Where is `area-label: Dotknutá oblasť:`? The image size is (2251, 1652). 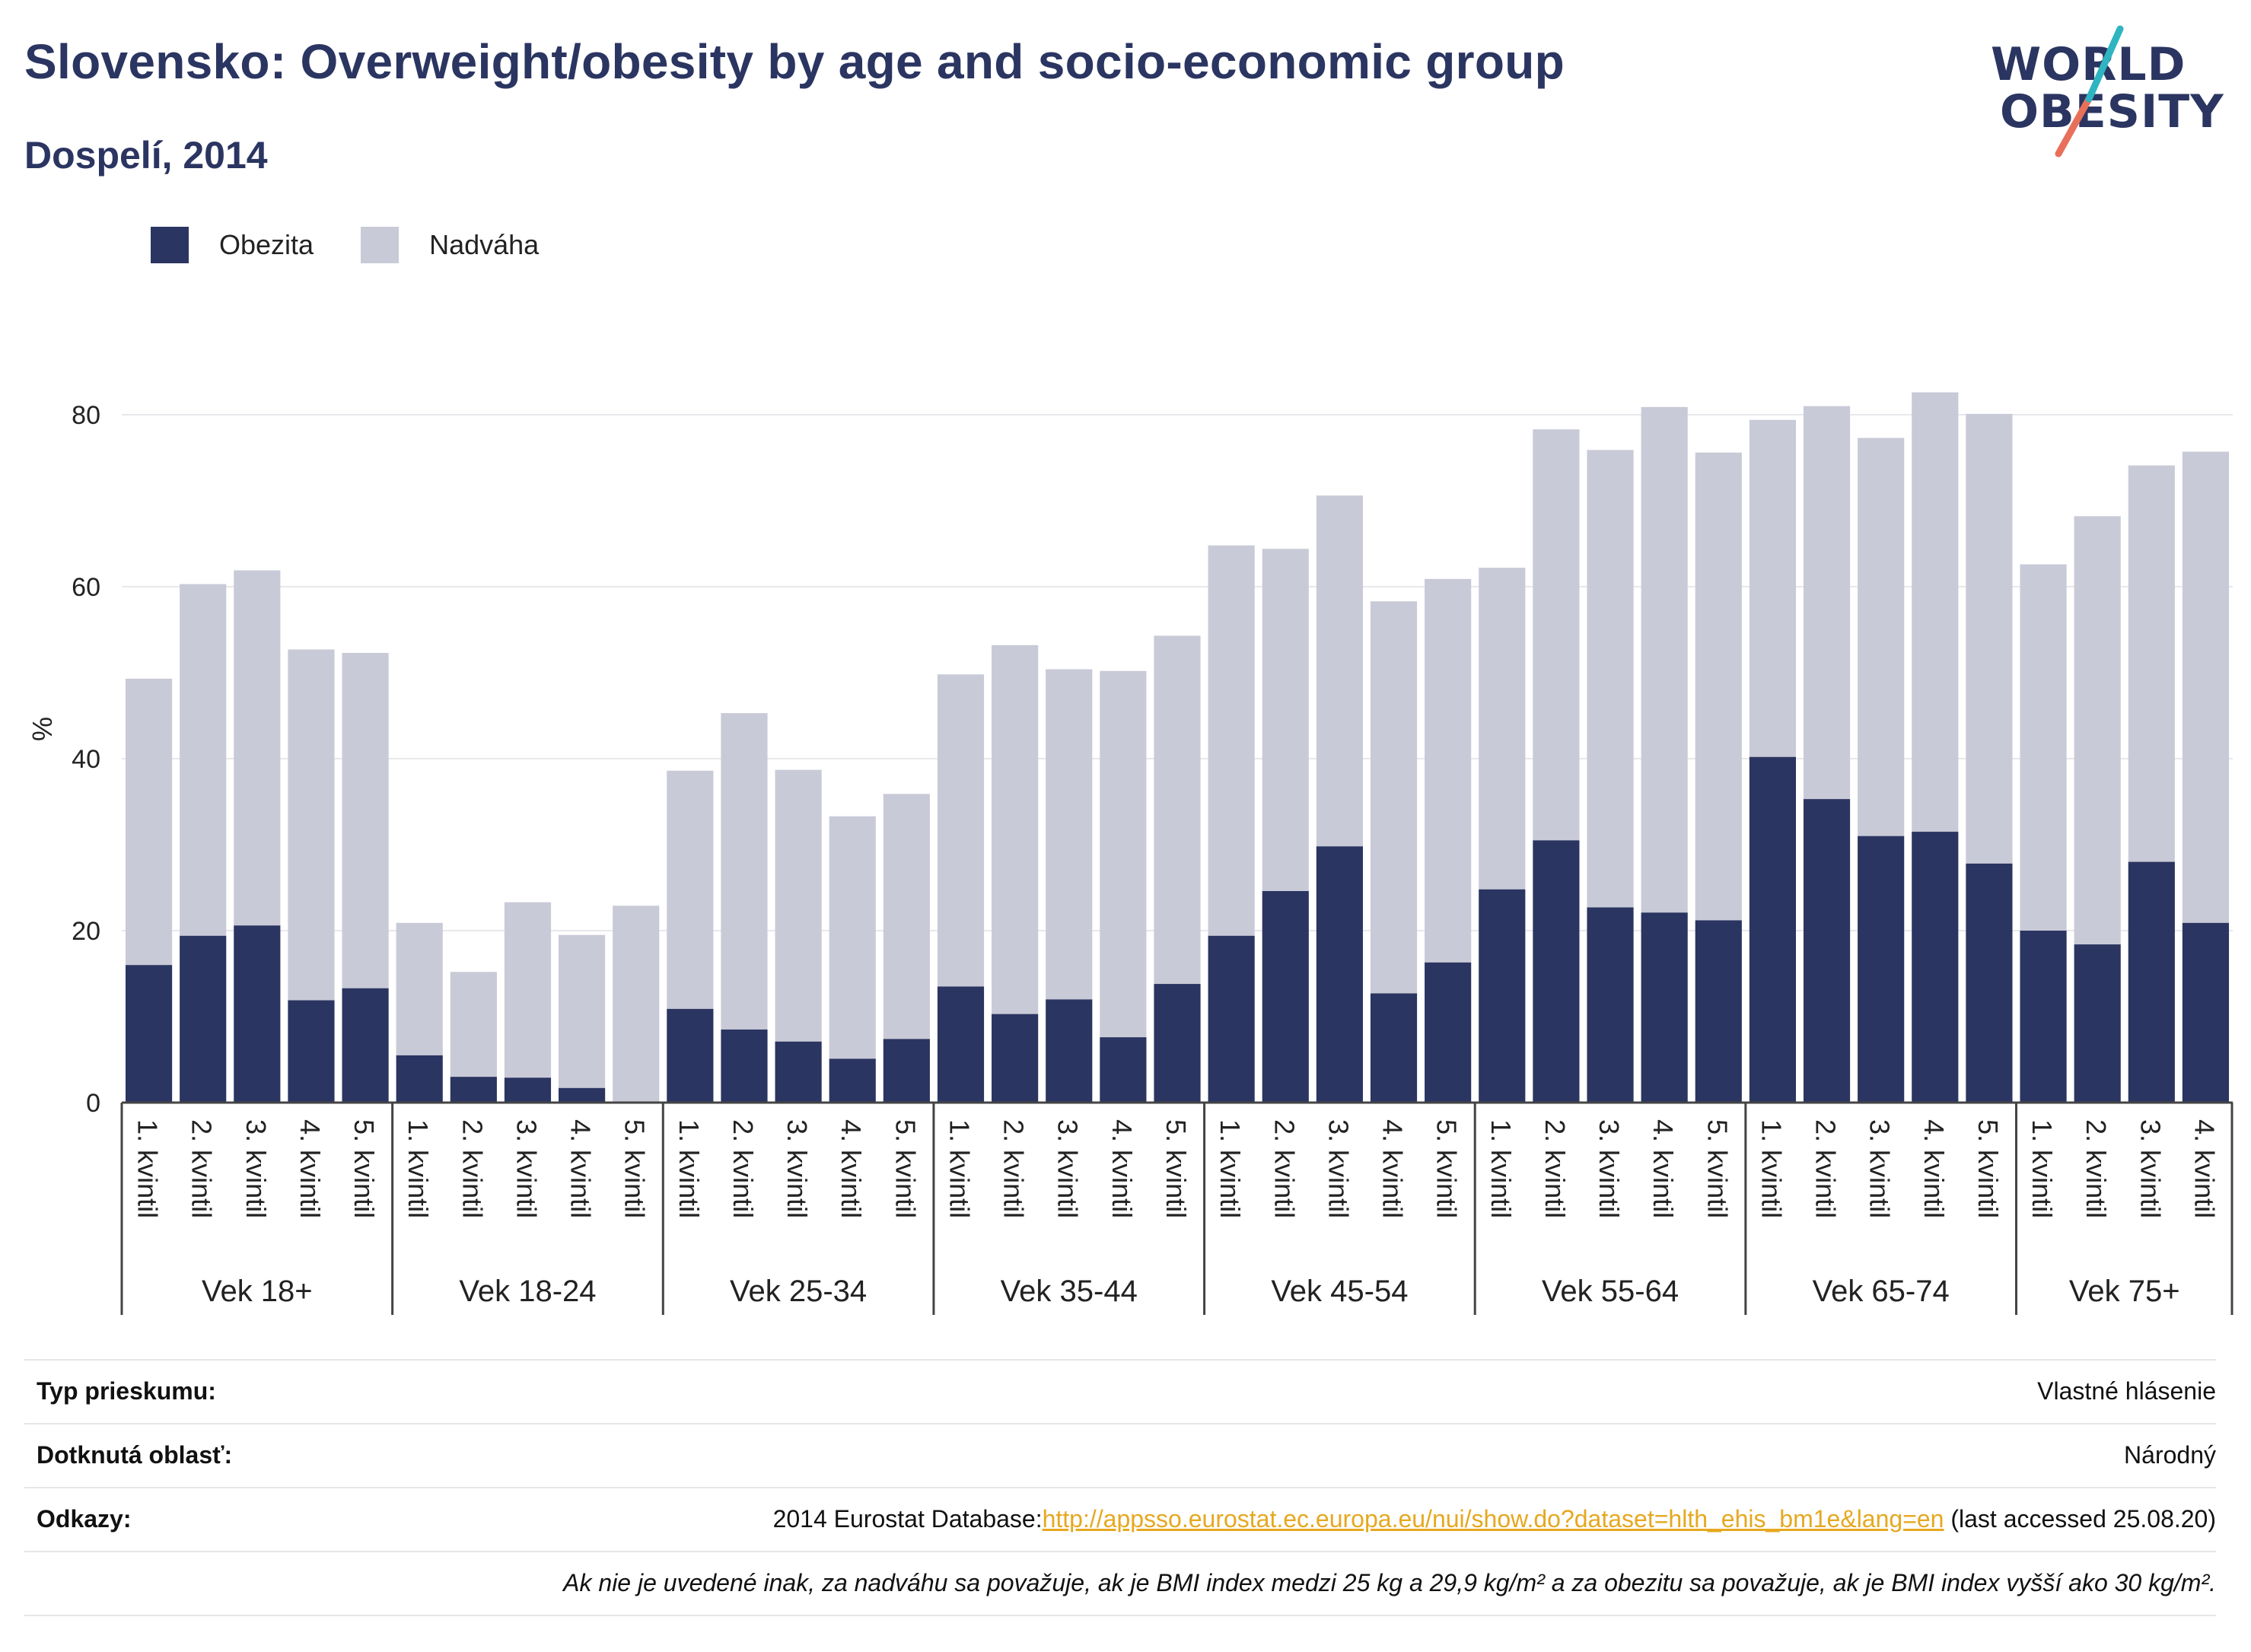
area-label: Dotknutá oblasť: is located at coordinates (135, 1455).